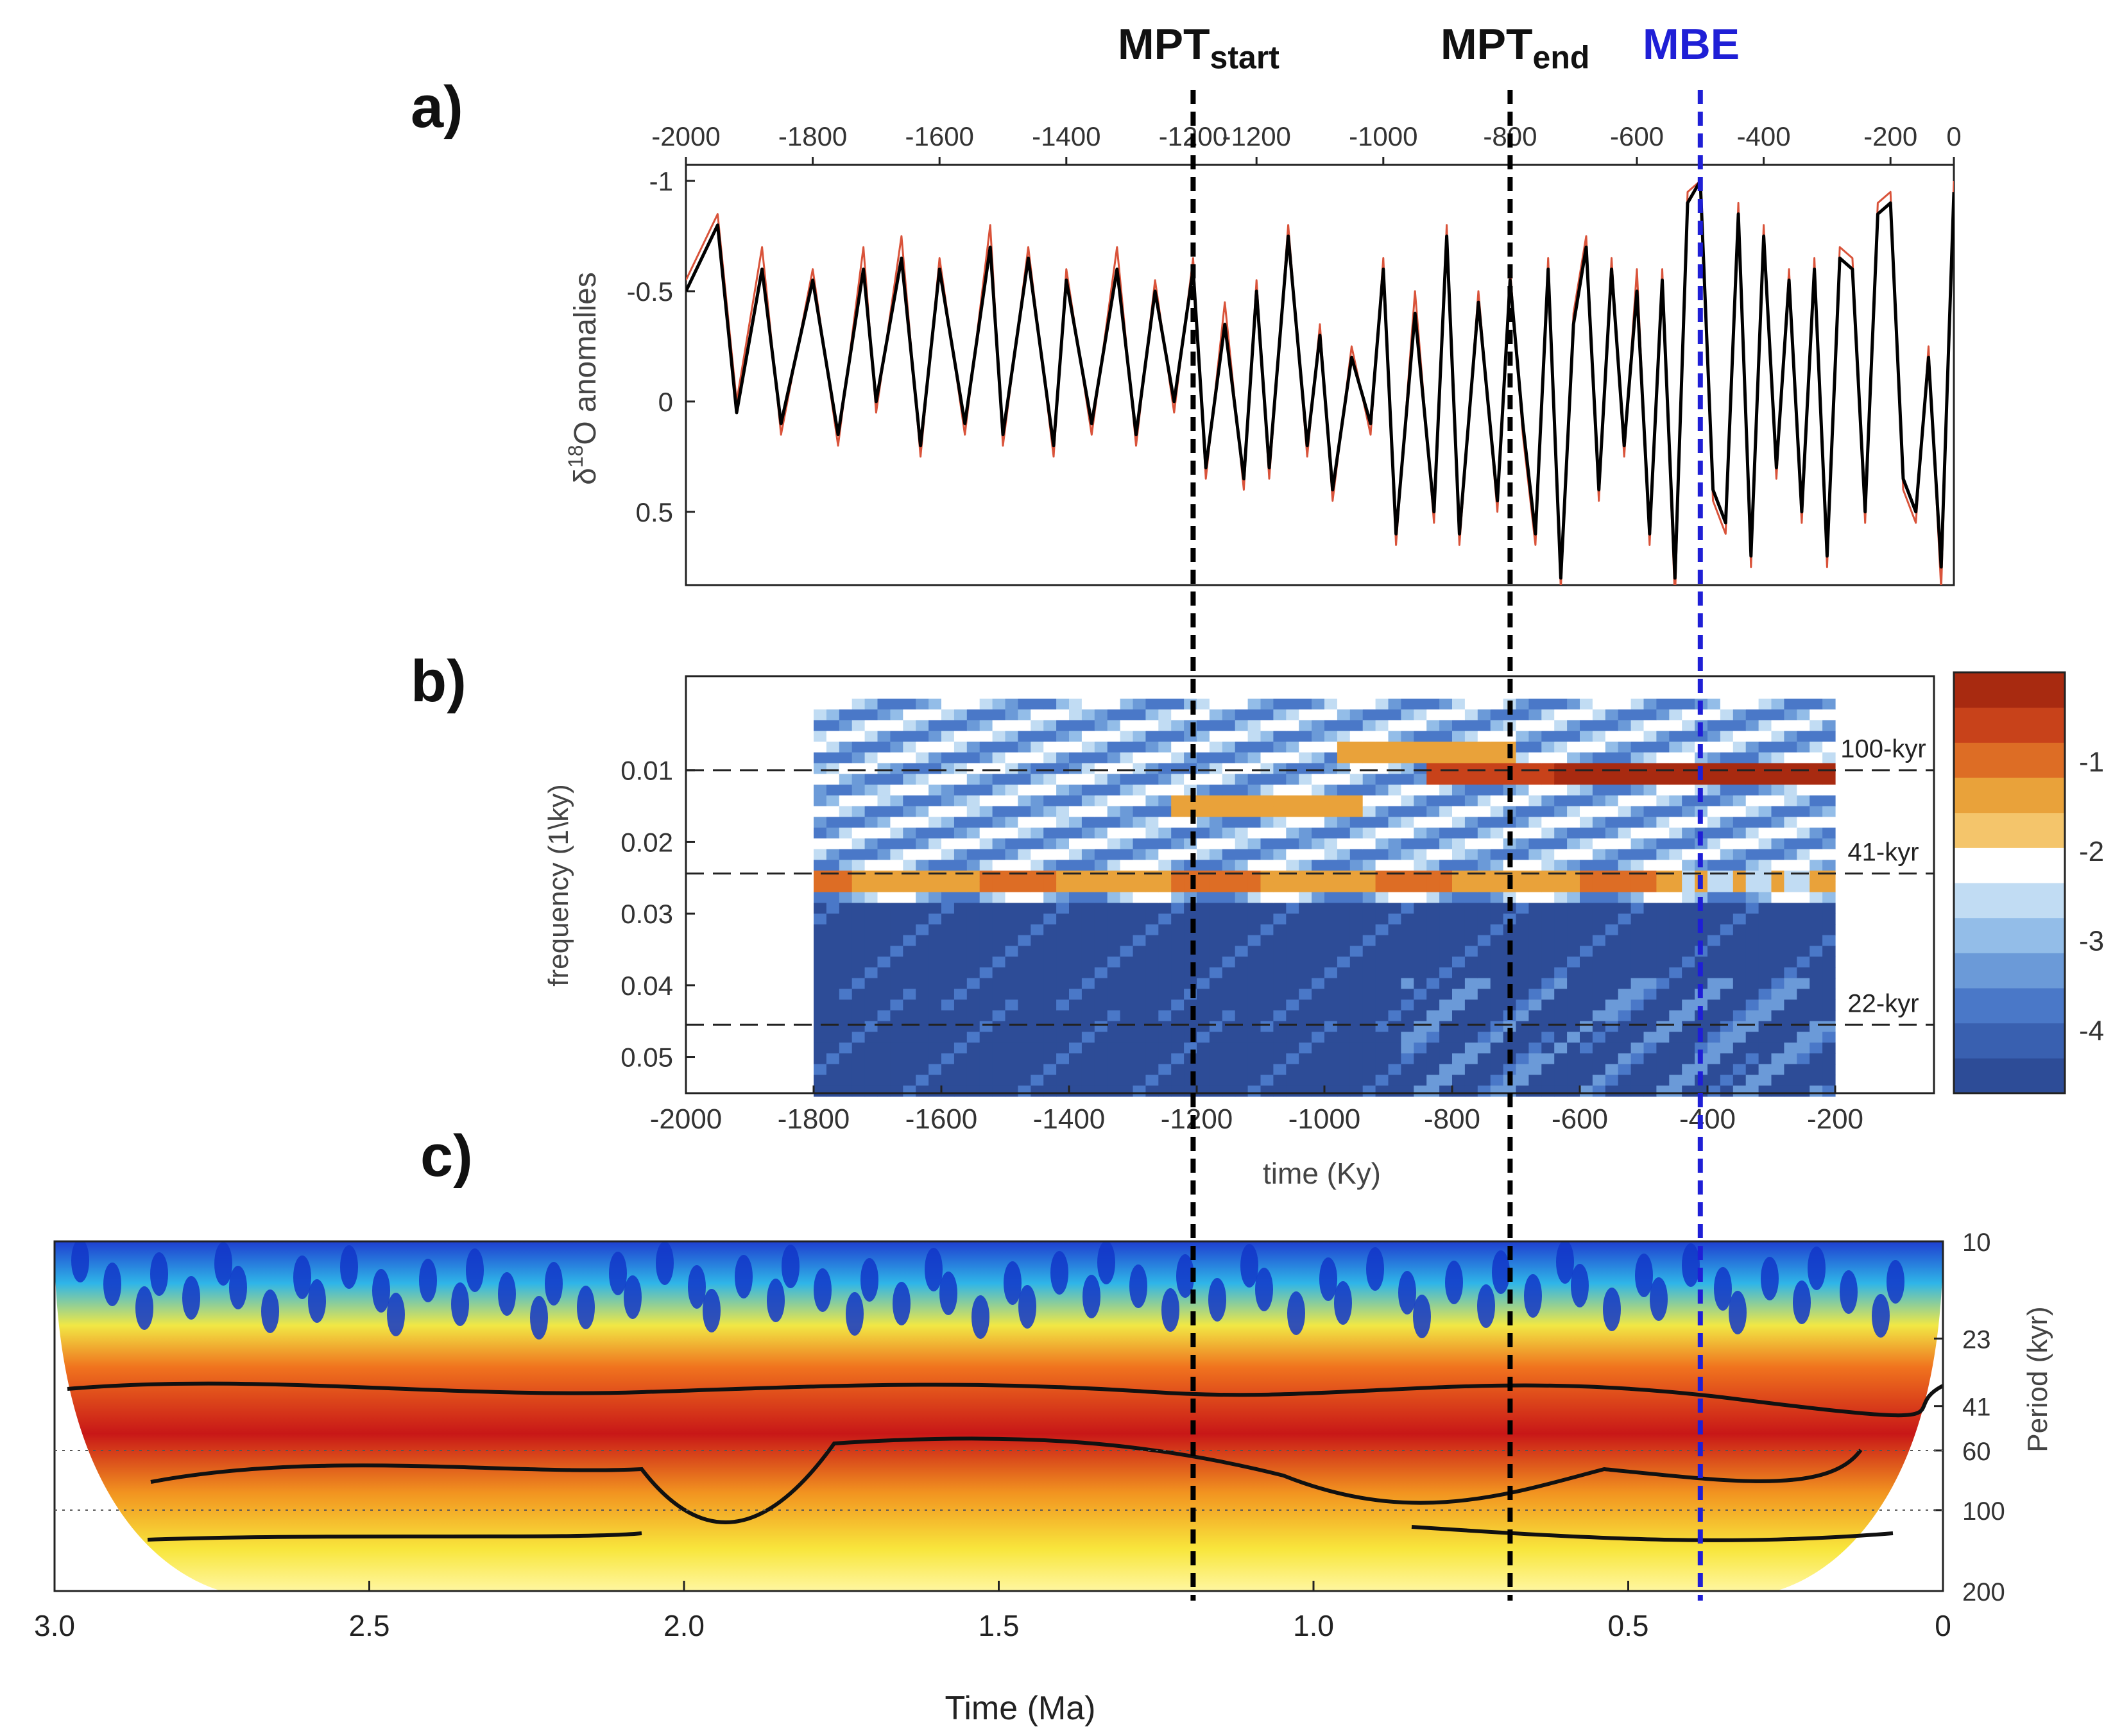 The height and width of the screenshot is (1736, 2122). I want to click on a-x-tick-label: -1200, so click(1256, 136).